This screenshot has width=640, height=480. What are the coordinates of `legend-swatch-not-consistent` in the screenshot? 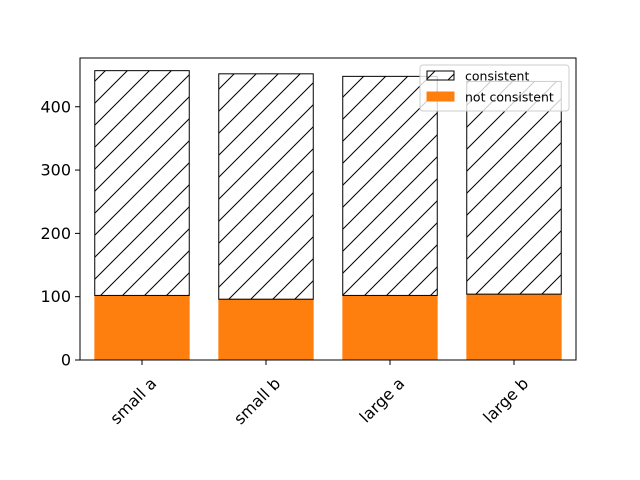 It's located at (440, 96).